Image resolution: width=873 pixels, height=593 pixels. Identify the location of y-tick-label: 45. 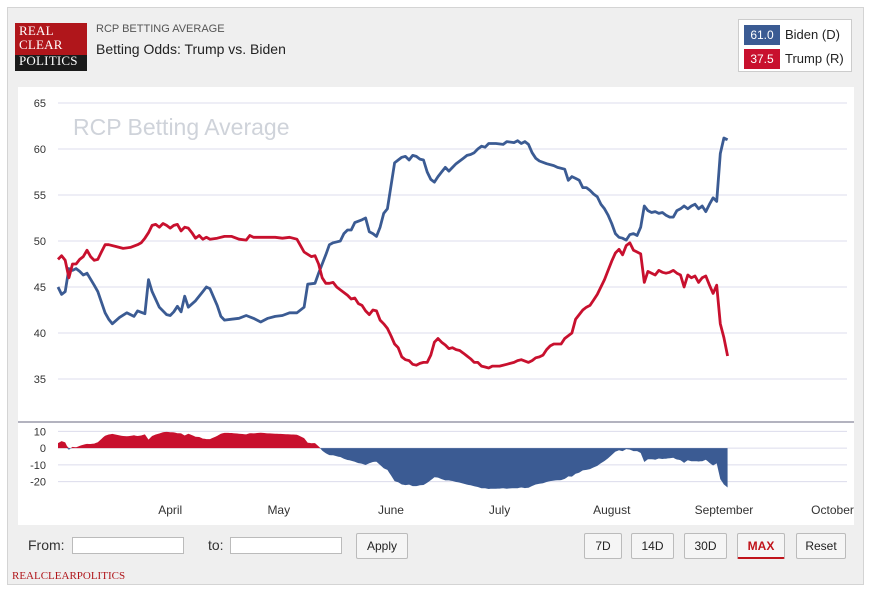
(40, 288).